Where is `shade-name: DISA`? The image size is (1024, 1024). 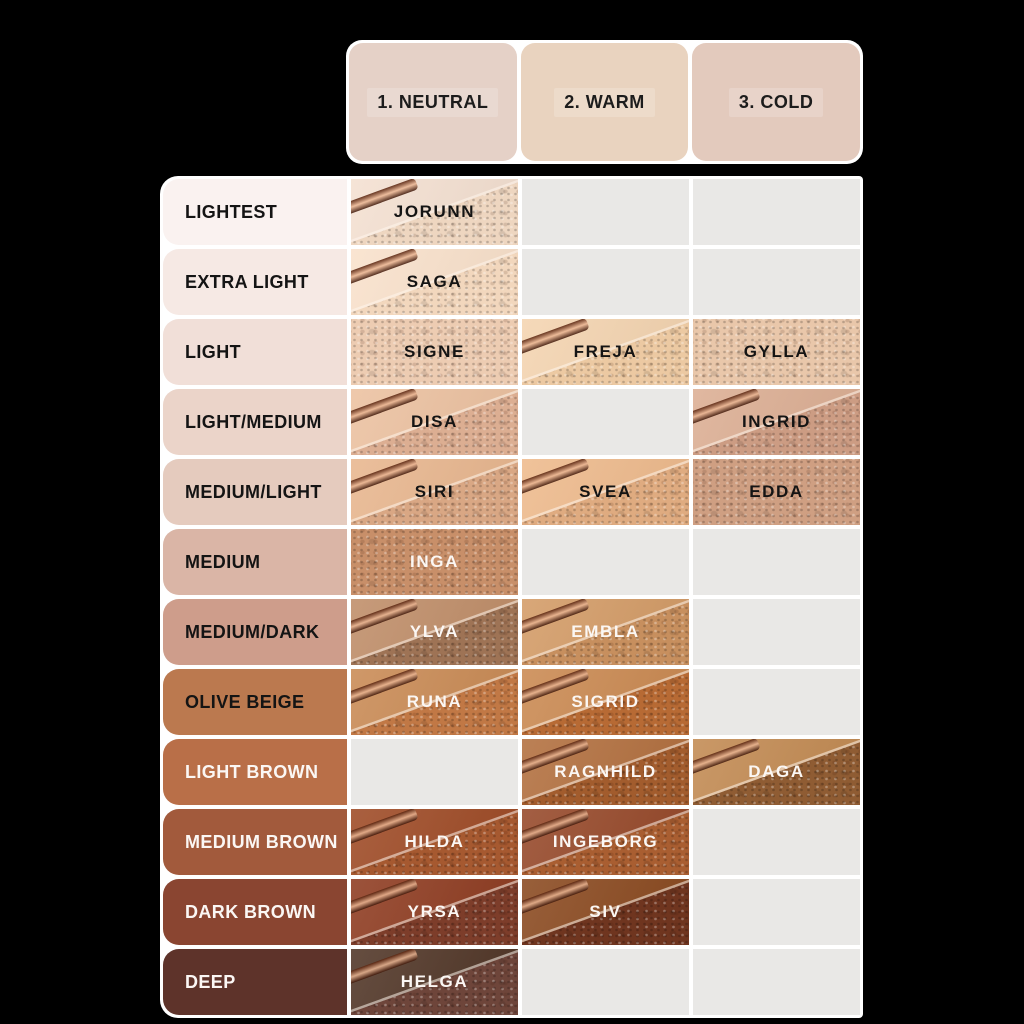 shade-name: DISA is located at coordinates (434, 421).